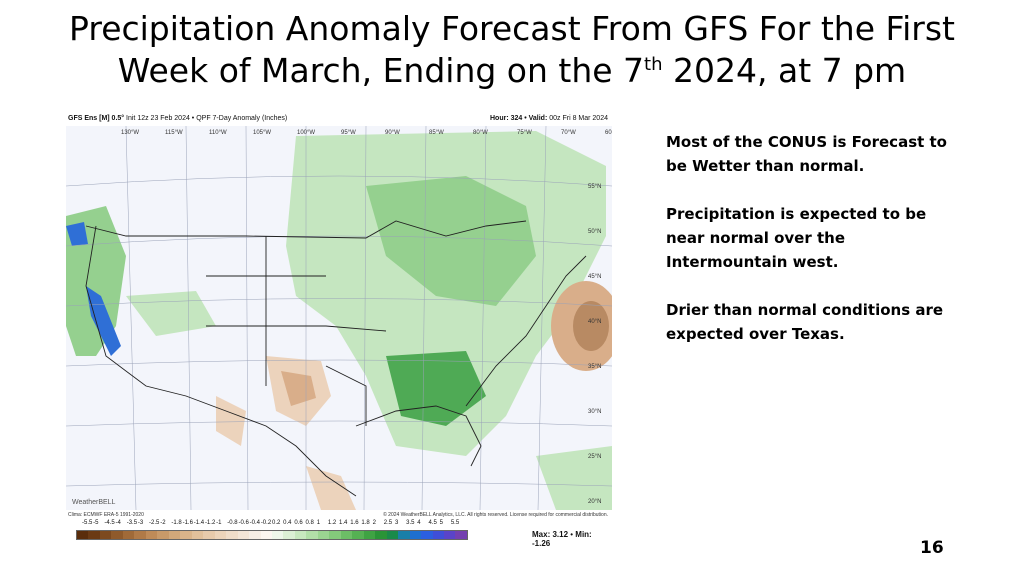 Image resolution: width=1024 pixels, height=576 pixels. I want to click on latitude-labels: 55°N 50°N 45°N 40°N 35°N 30°N 25°N 20°N, so click(594, 344).